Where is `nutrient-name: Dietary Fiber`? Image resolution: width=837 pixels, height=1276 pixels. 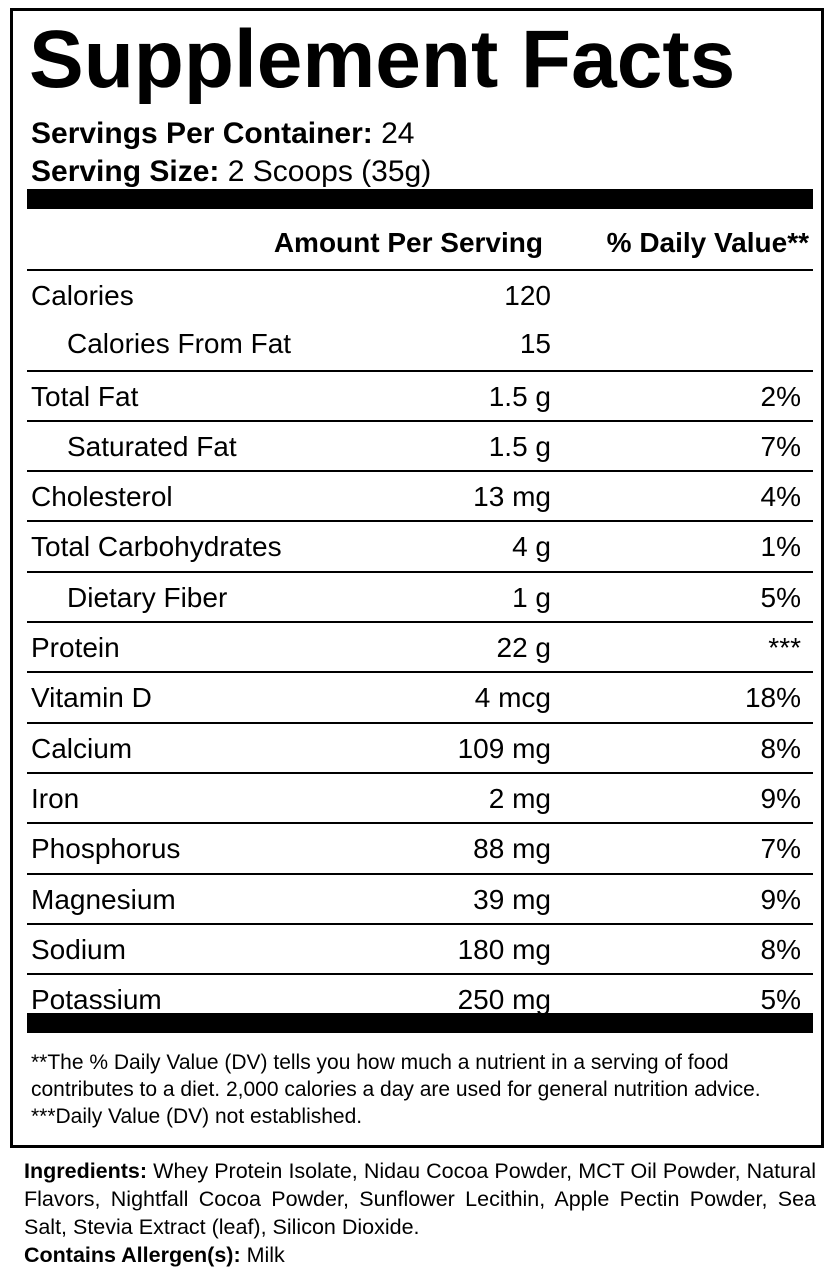
nutrient-name: Dietary Fiber is located at coordinates (147, 597).